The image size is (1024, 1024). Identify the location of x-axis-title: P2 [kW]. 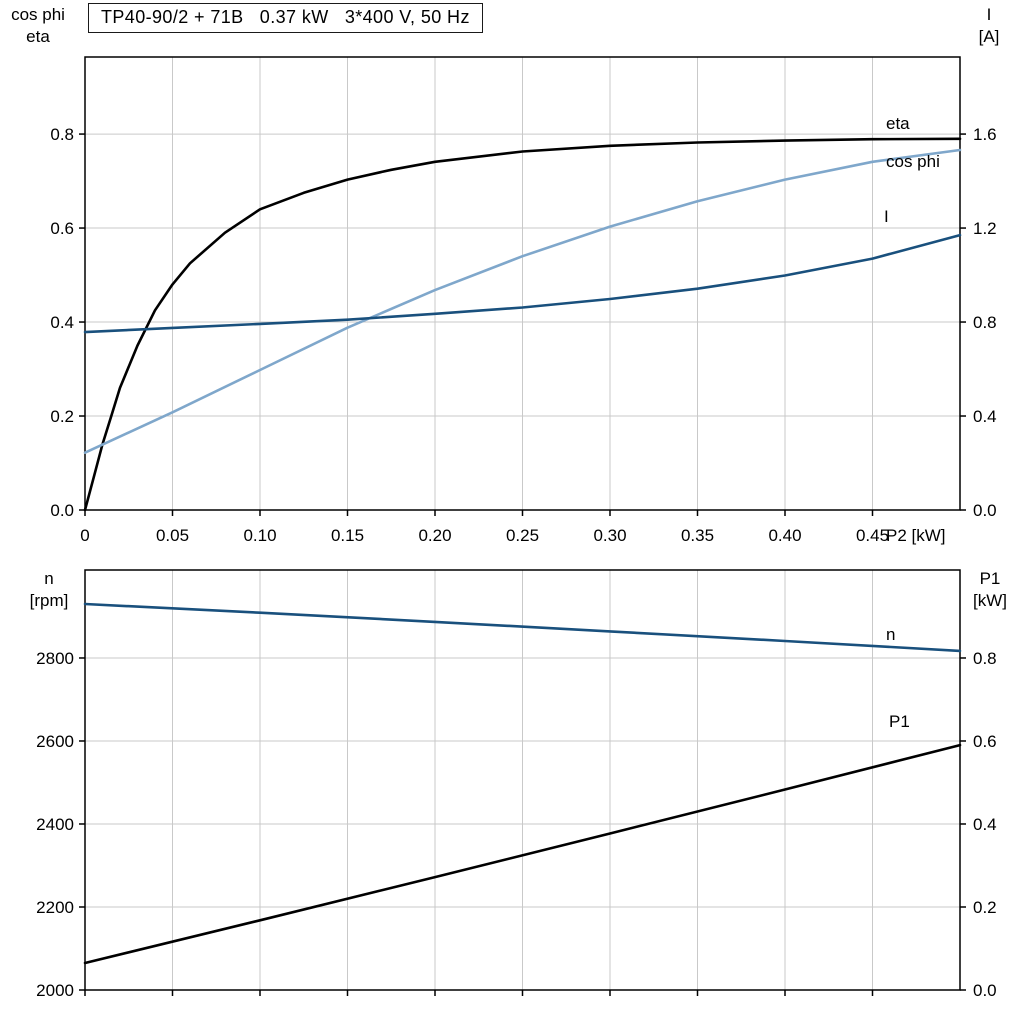
(916, 535).